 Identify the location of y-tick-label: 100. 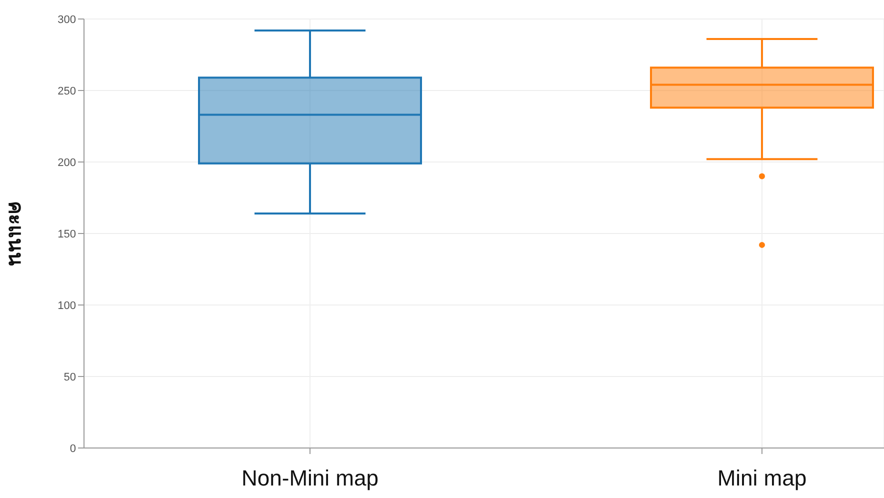
(67, 306).